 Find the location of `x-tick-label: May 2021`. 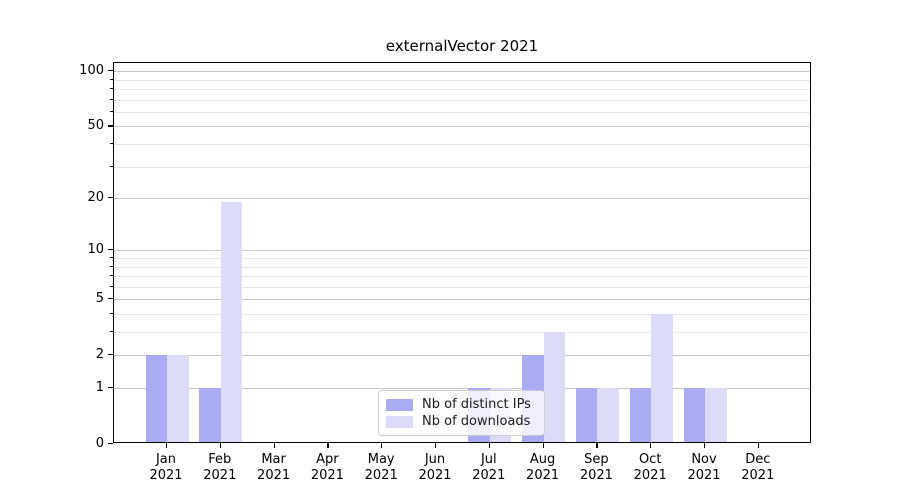

x-tick-label: May 2021 is located at coordinates (381, 468).